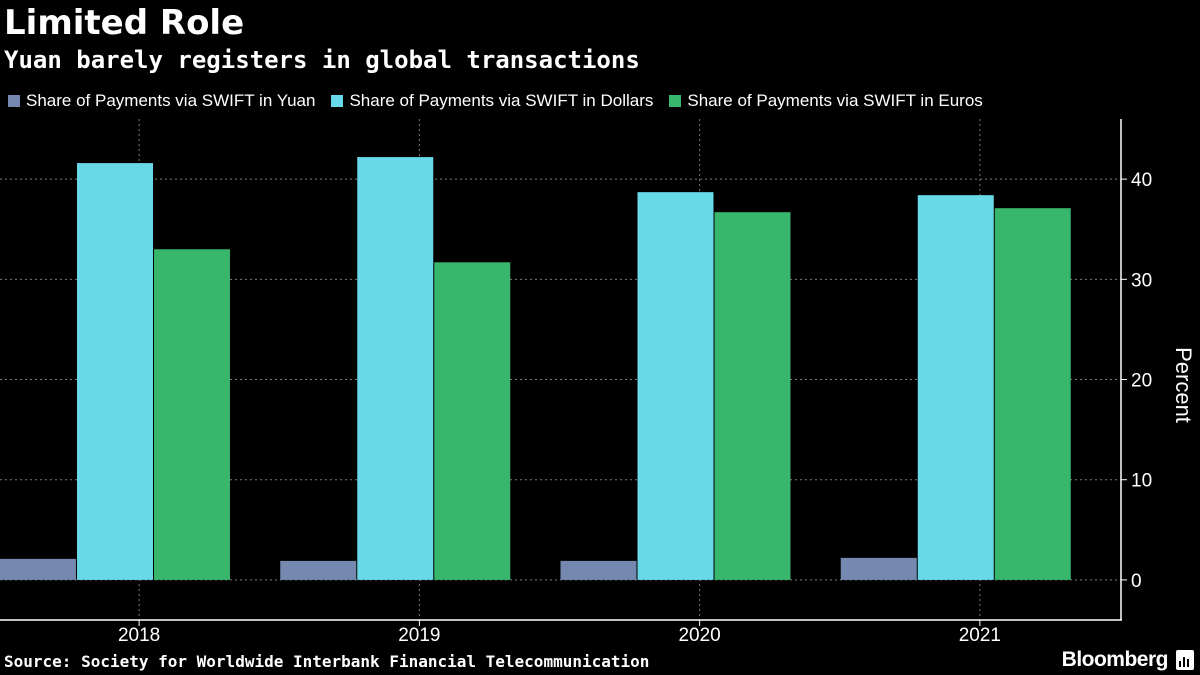 The width and height of the screenshot is (1200, 675). Describe the element at coordinates (139, 635) in the screenshot. I see `x-tick-label-2018: 2018` at that location.